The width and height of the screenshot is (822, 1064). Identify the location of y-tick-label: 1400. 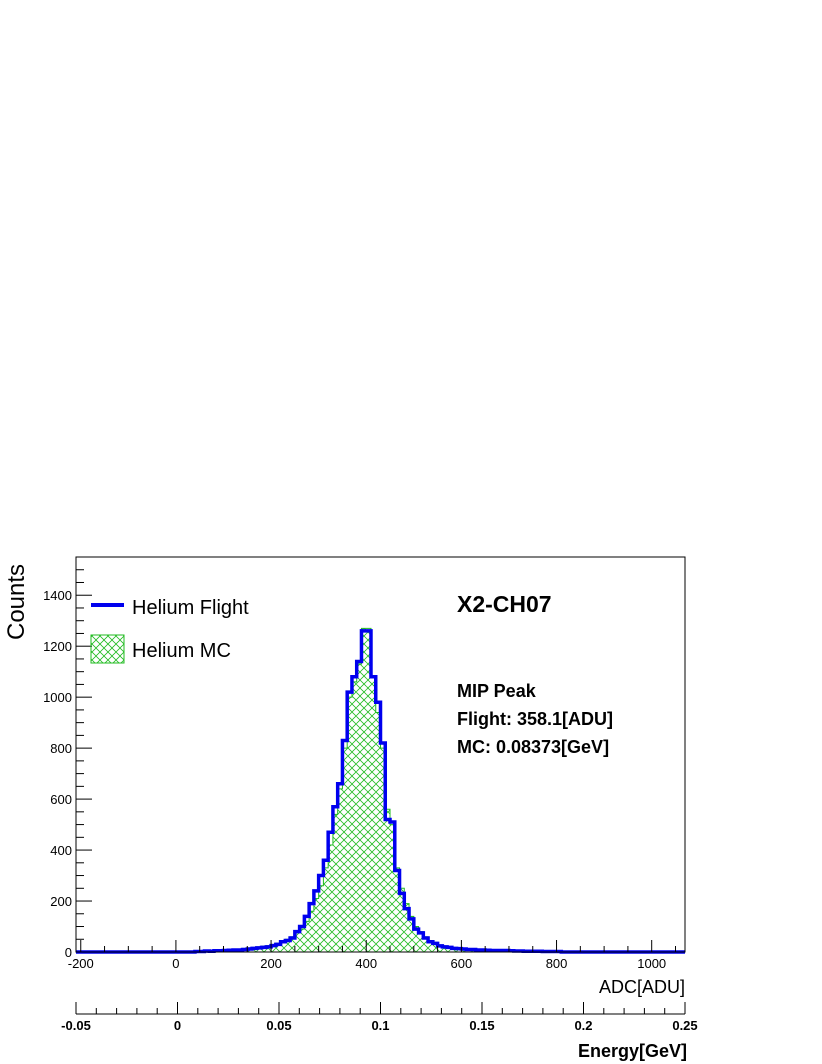
(57, 595).